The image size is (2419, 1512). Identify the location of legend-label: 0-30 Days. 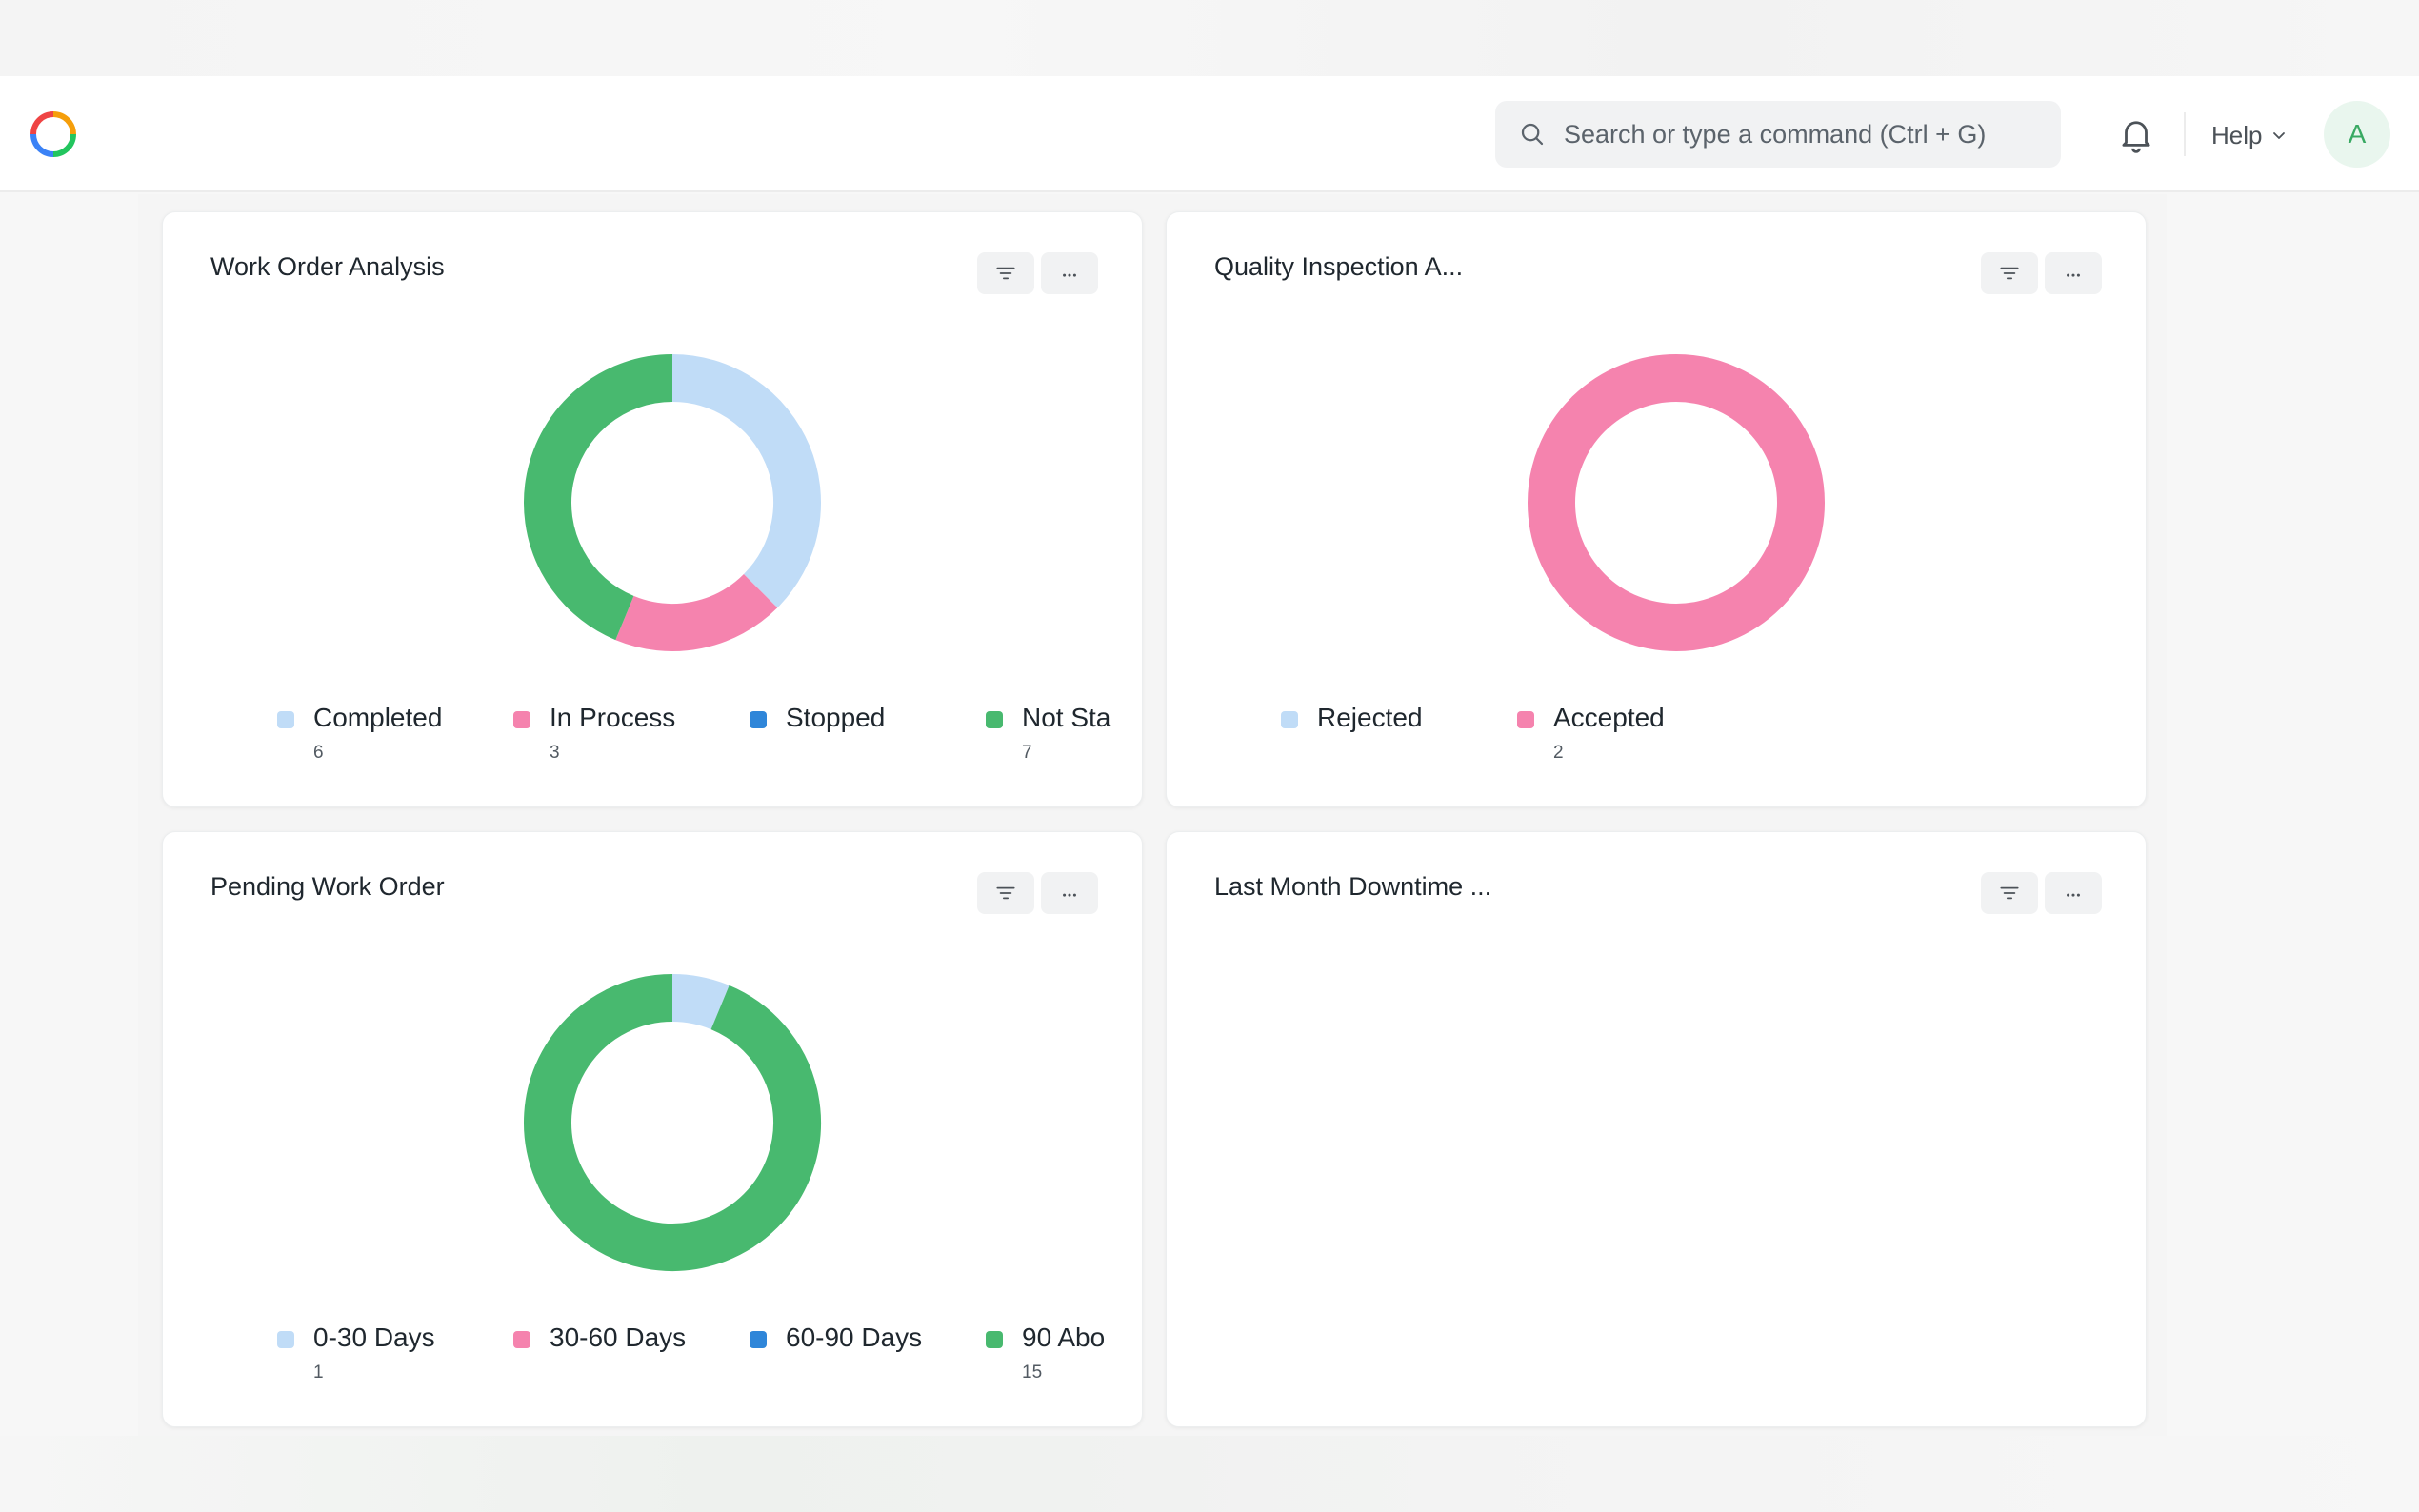
(374, 1337).